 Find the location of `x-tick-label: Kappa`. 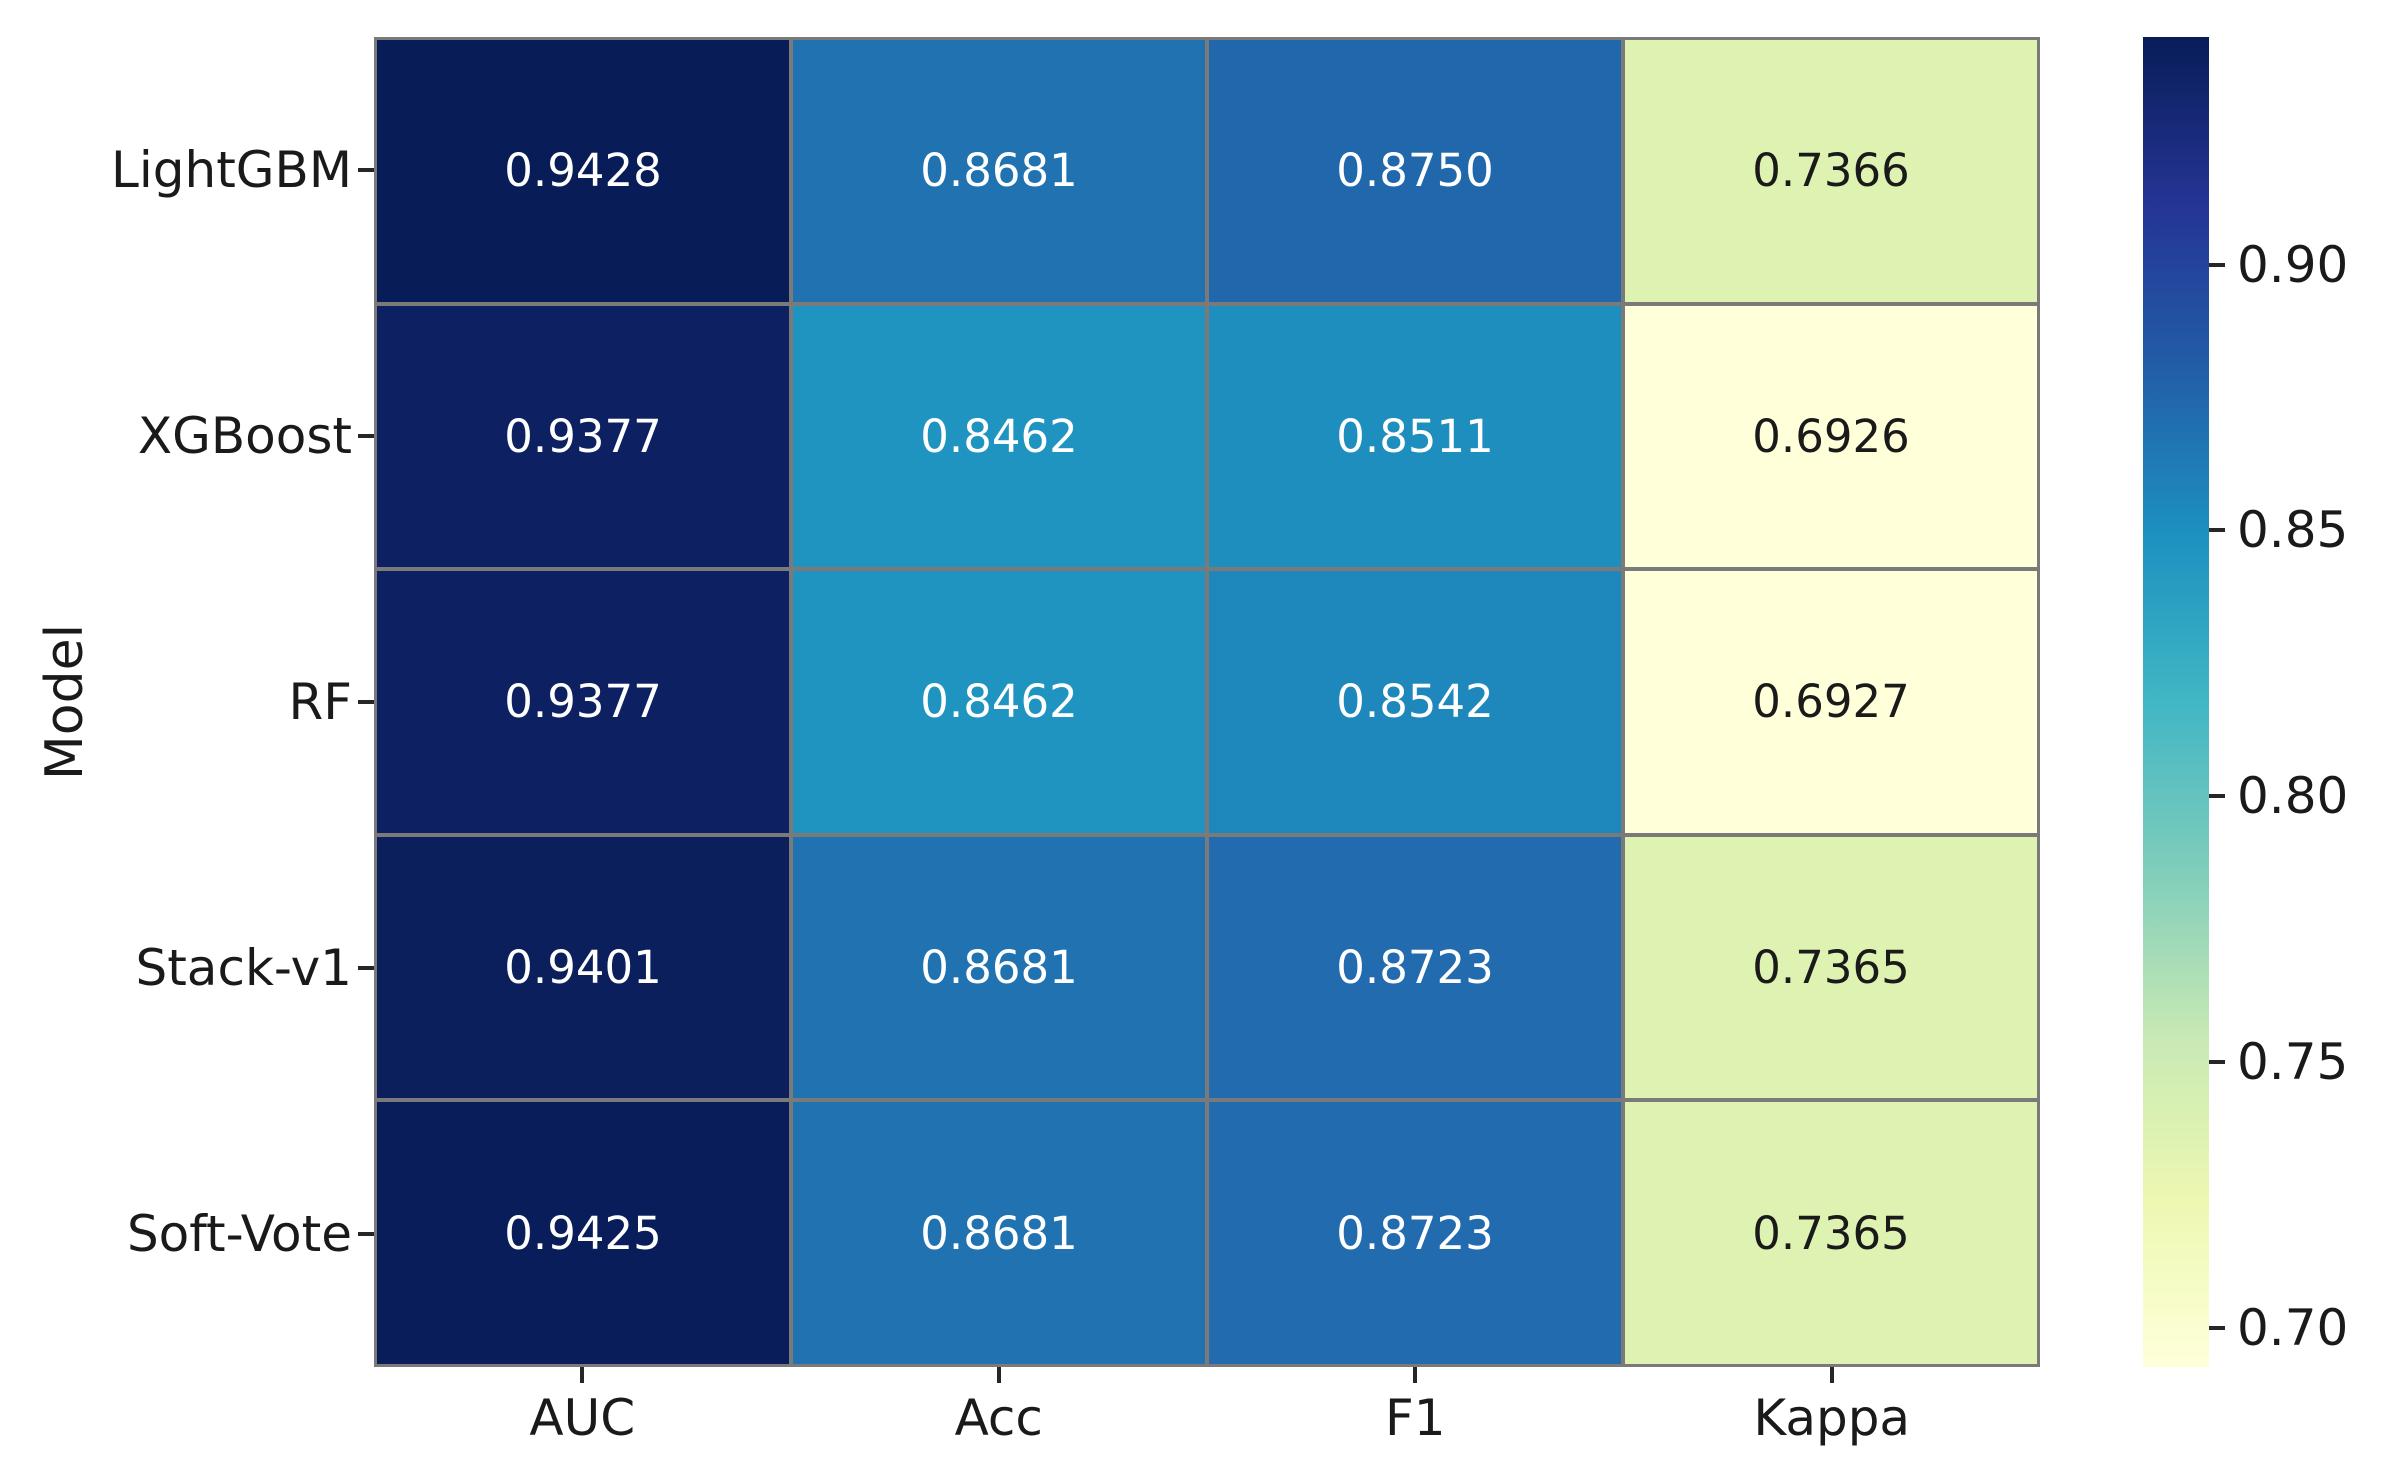

x-tick-label: Kappa is located at coordinates (1832, 1418).